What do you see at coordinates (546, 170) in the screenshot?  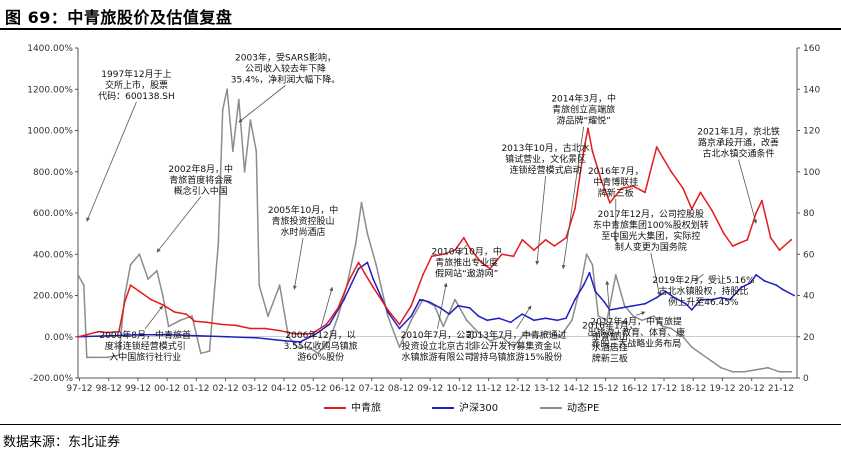 I see `annotation-line: 连锁经营模式启动` at bounding box center [546, 170].